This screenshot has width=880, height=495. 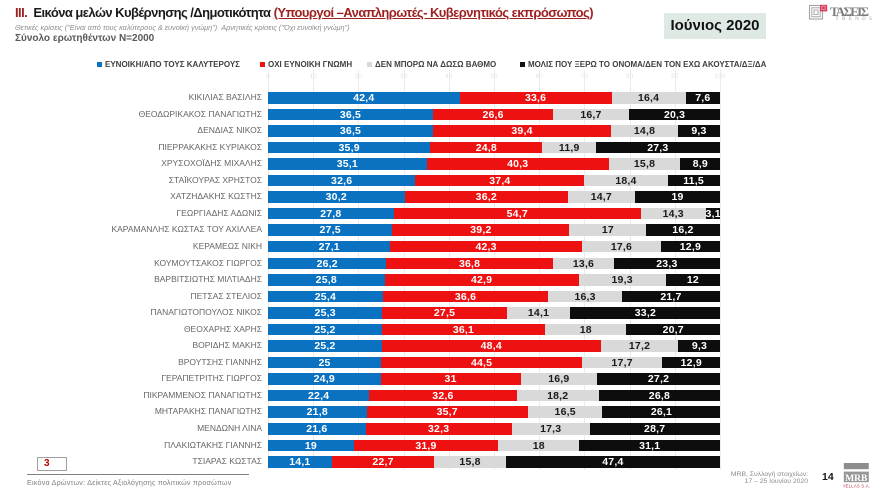 I want to click on svg-text: MRB, so click(x=856, y=479).